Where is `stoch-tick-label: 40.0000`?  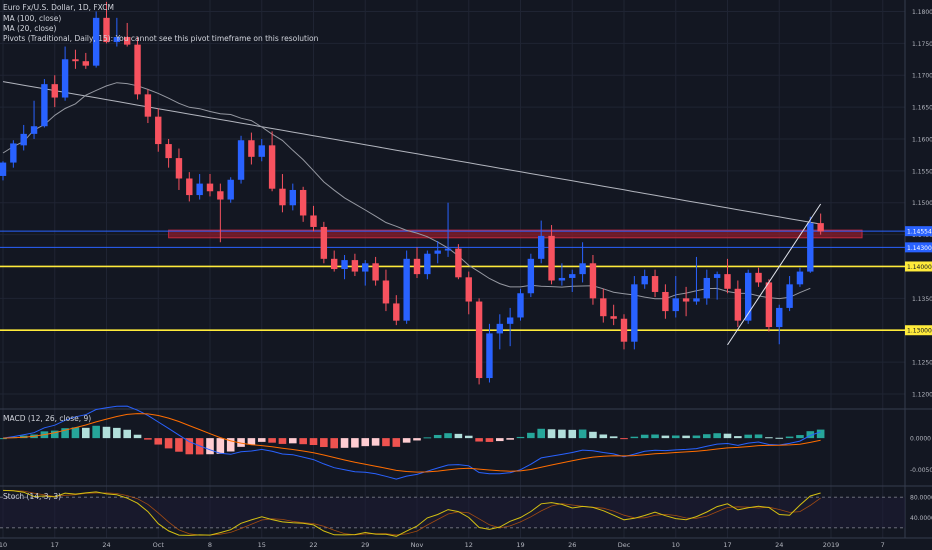
stoch-tick-label: 40.0000 is located at coordinates (921, 518).